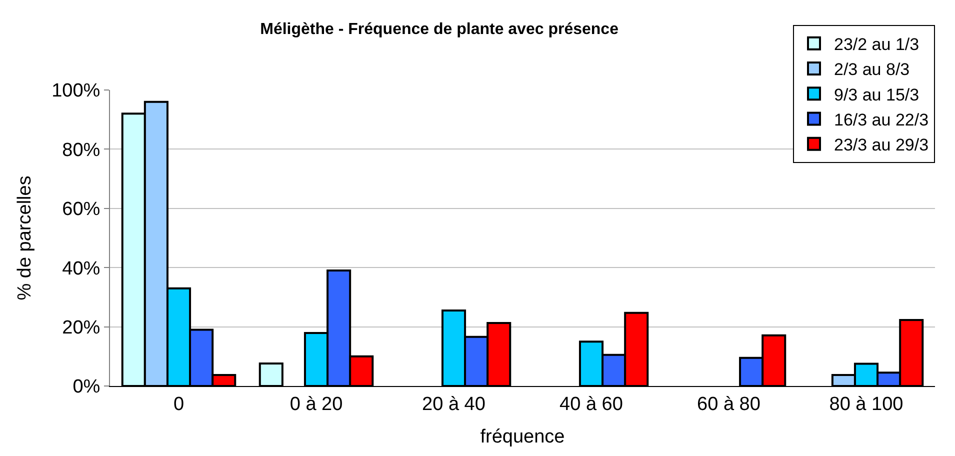 The width and height of the screenshot is (955, 456). What do you see at coordinates (81, 209) in the screenshot?
I see `y-tick-label: 60%` at bounding box center [81, 209].